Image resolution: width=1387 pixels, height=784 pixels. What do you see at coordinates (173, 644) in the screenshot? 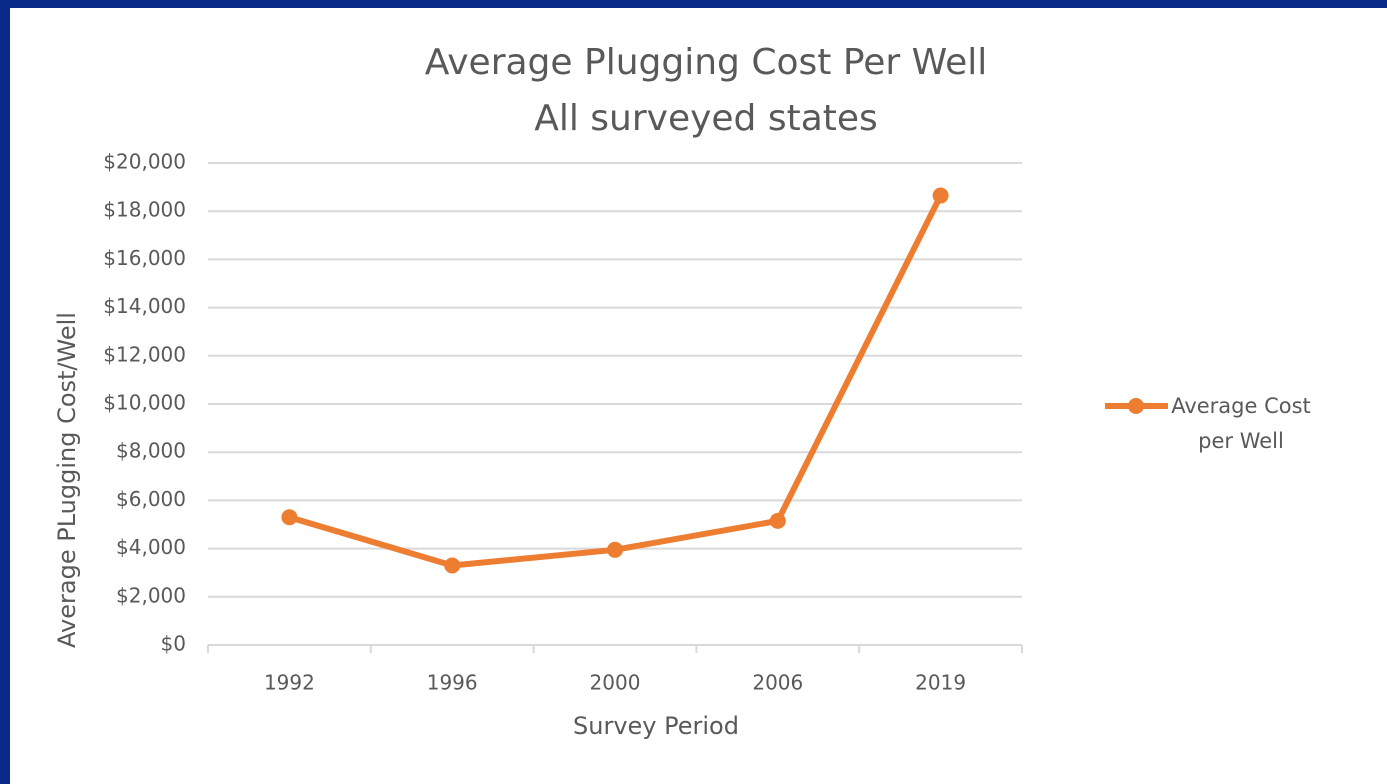
I see `y-tick-label: $0` at bounding box center [173, 644].